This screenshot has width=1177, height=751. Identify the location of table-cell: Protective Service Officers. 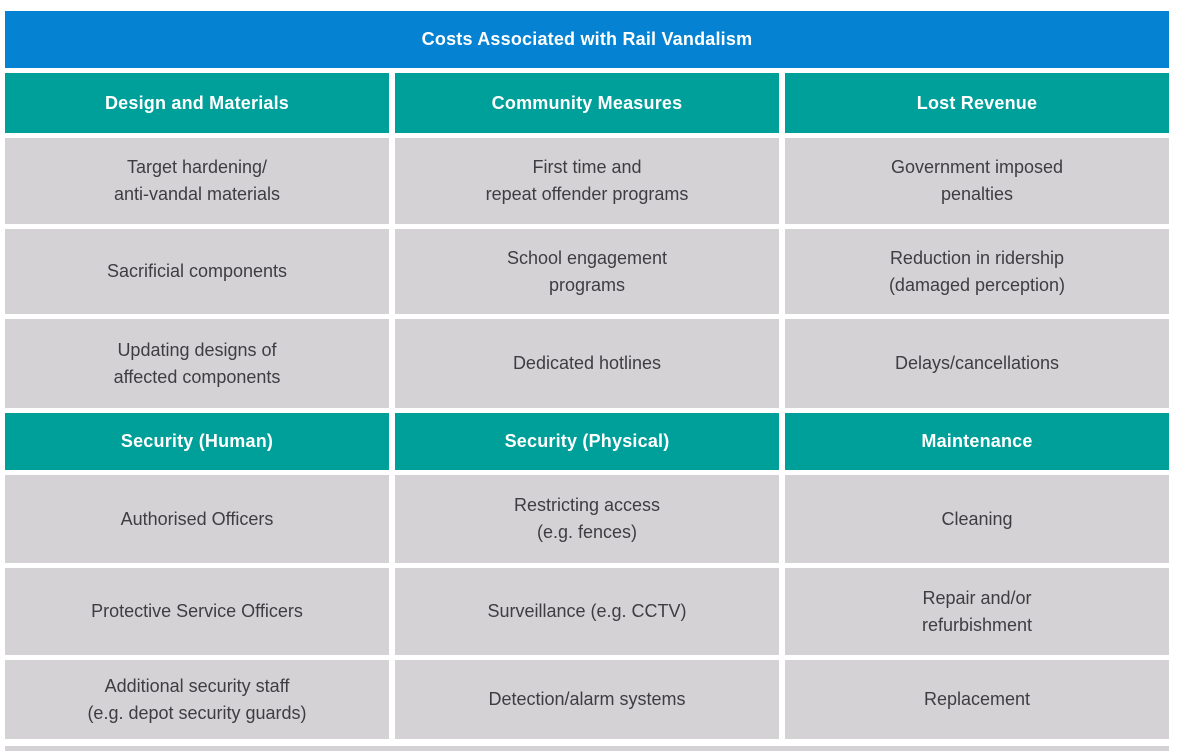
(197, 611).